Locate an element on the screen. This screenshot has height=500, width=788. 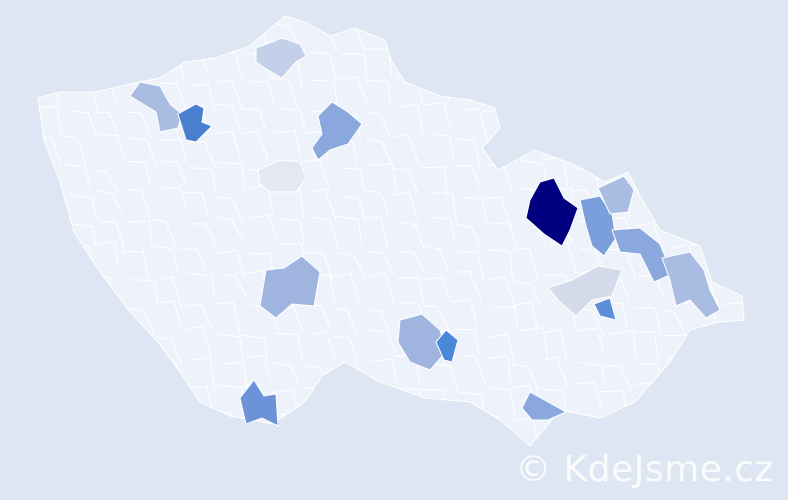
region-far-east is located at coordinates (691, 285).